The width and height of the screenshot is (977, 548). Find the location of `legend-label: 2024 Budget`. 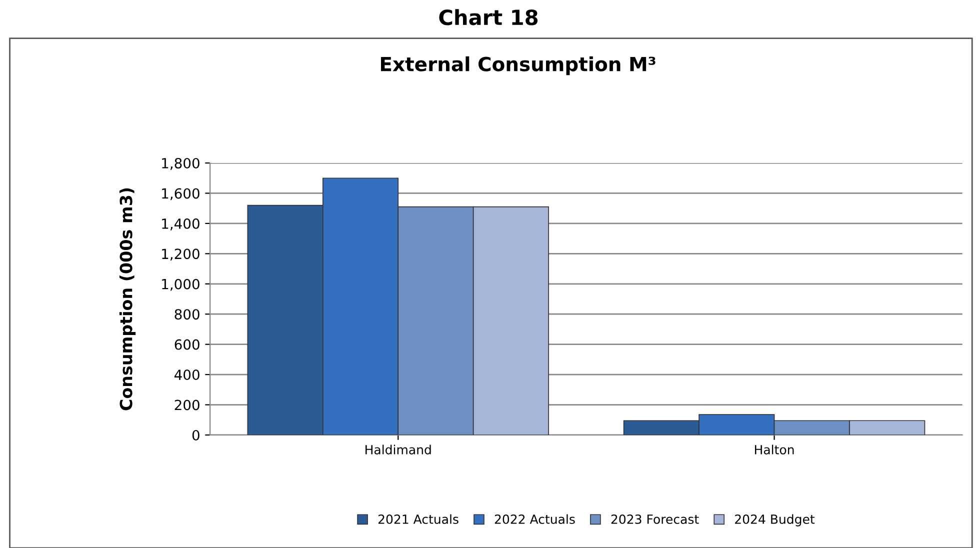

legend-label: 2024 Budget is located at coordinates (775, 520).